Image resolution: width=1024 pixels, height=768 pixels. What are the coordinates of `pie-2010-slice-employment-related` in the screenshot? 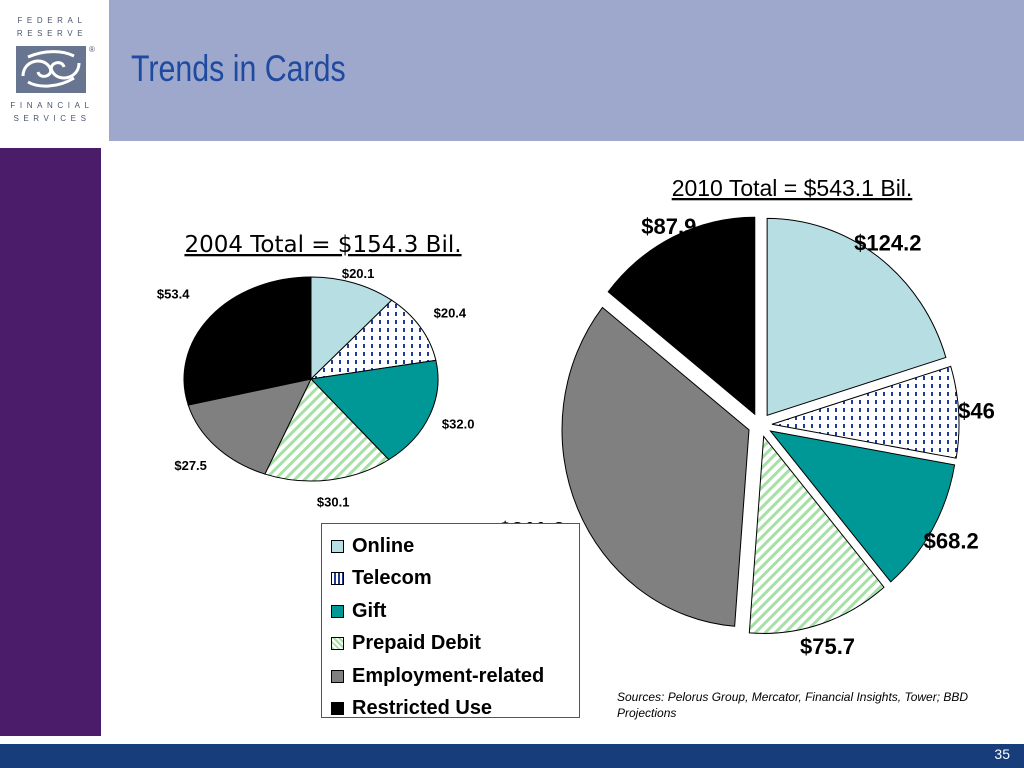 It's located at (655, 466).